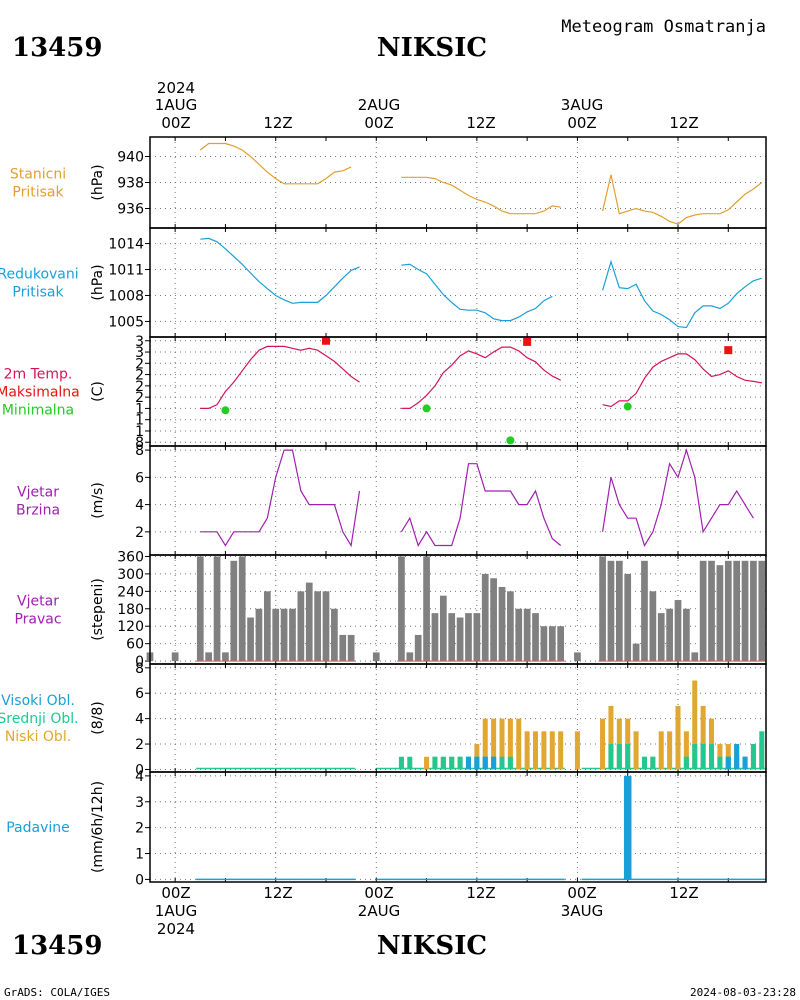  Describe the element at coordinates (139, 506) in the screenshot. I see `y-tick-label: 4` at that location.